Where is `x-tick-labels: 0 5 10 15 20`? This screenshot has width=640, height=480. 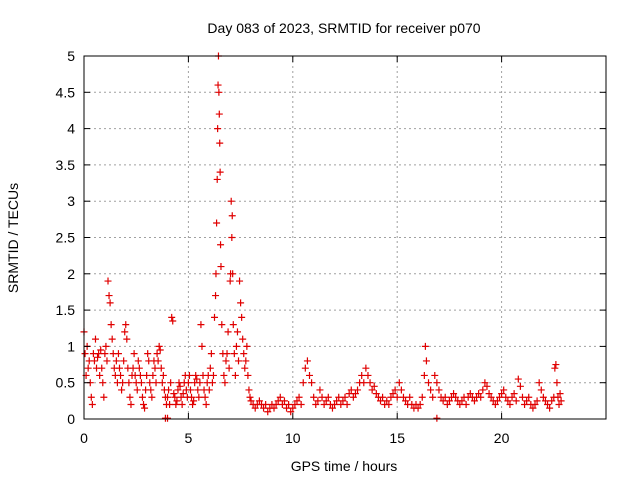
x-tick-labels: 0 5 10 15 20 is located at coordinates (294, 438).